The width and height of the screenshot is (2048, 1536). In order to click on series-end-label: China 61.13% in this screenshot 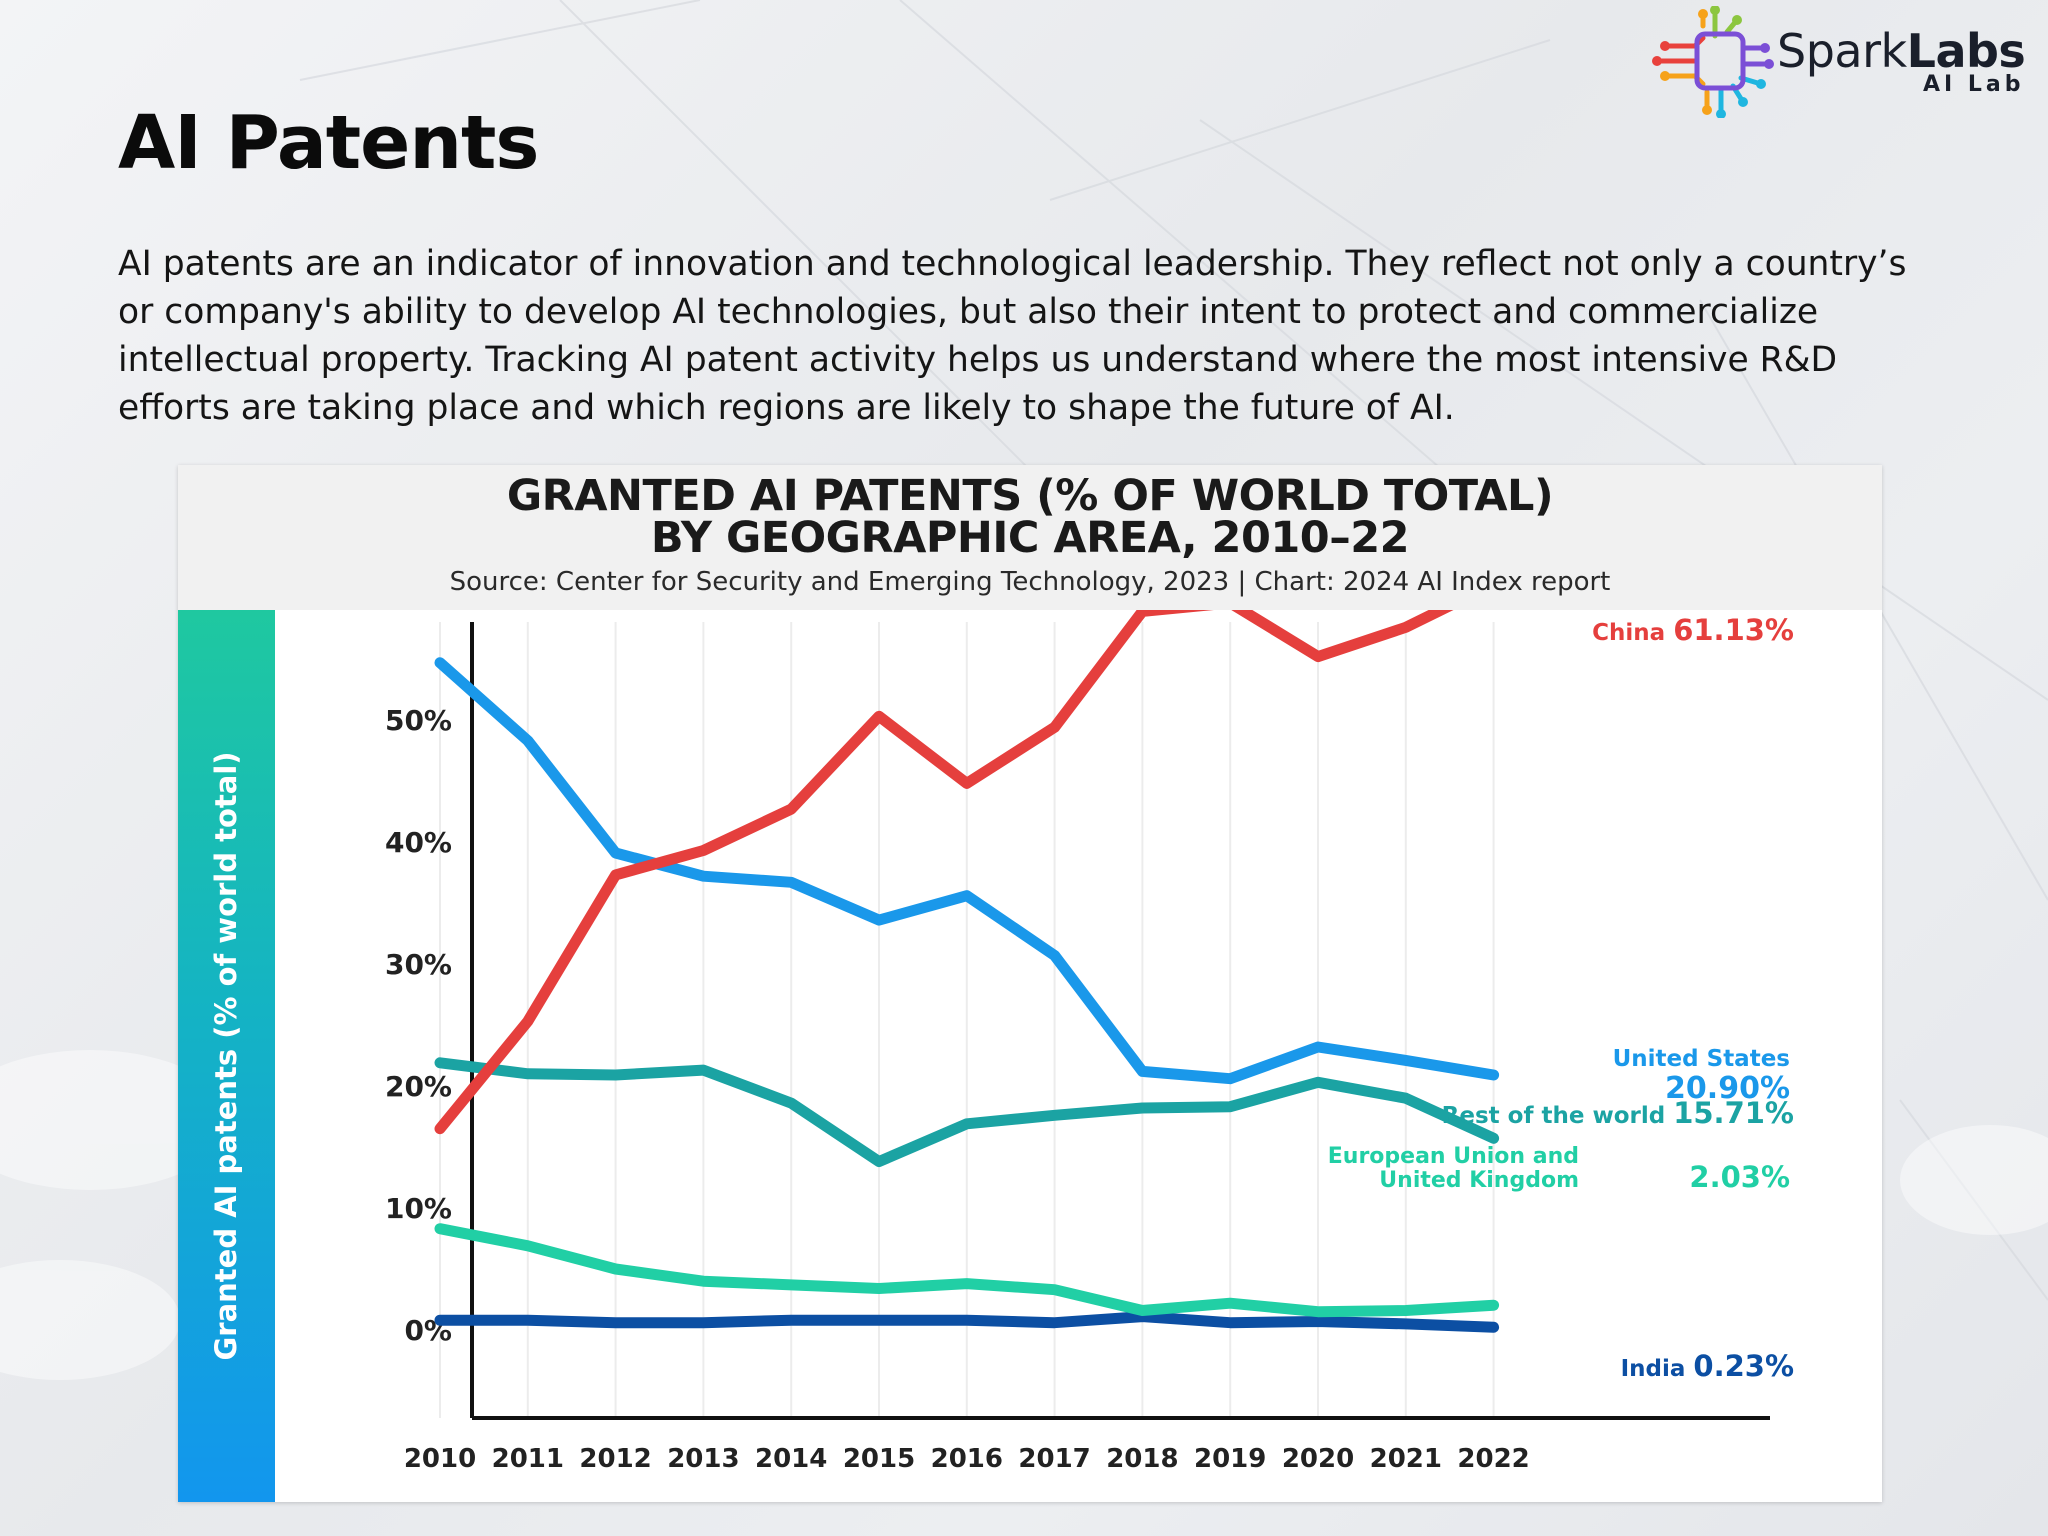, I will do `click(1693, 630)`.